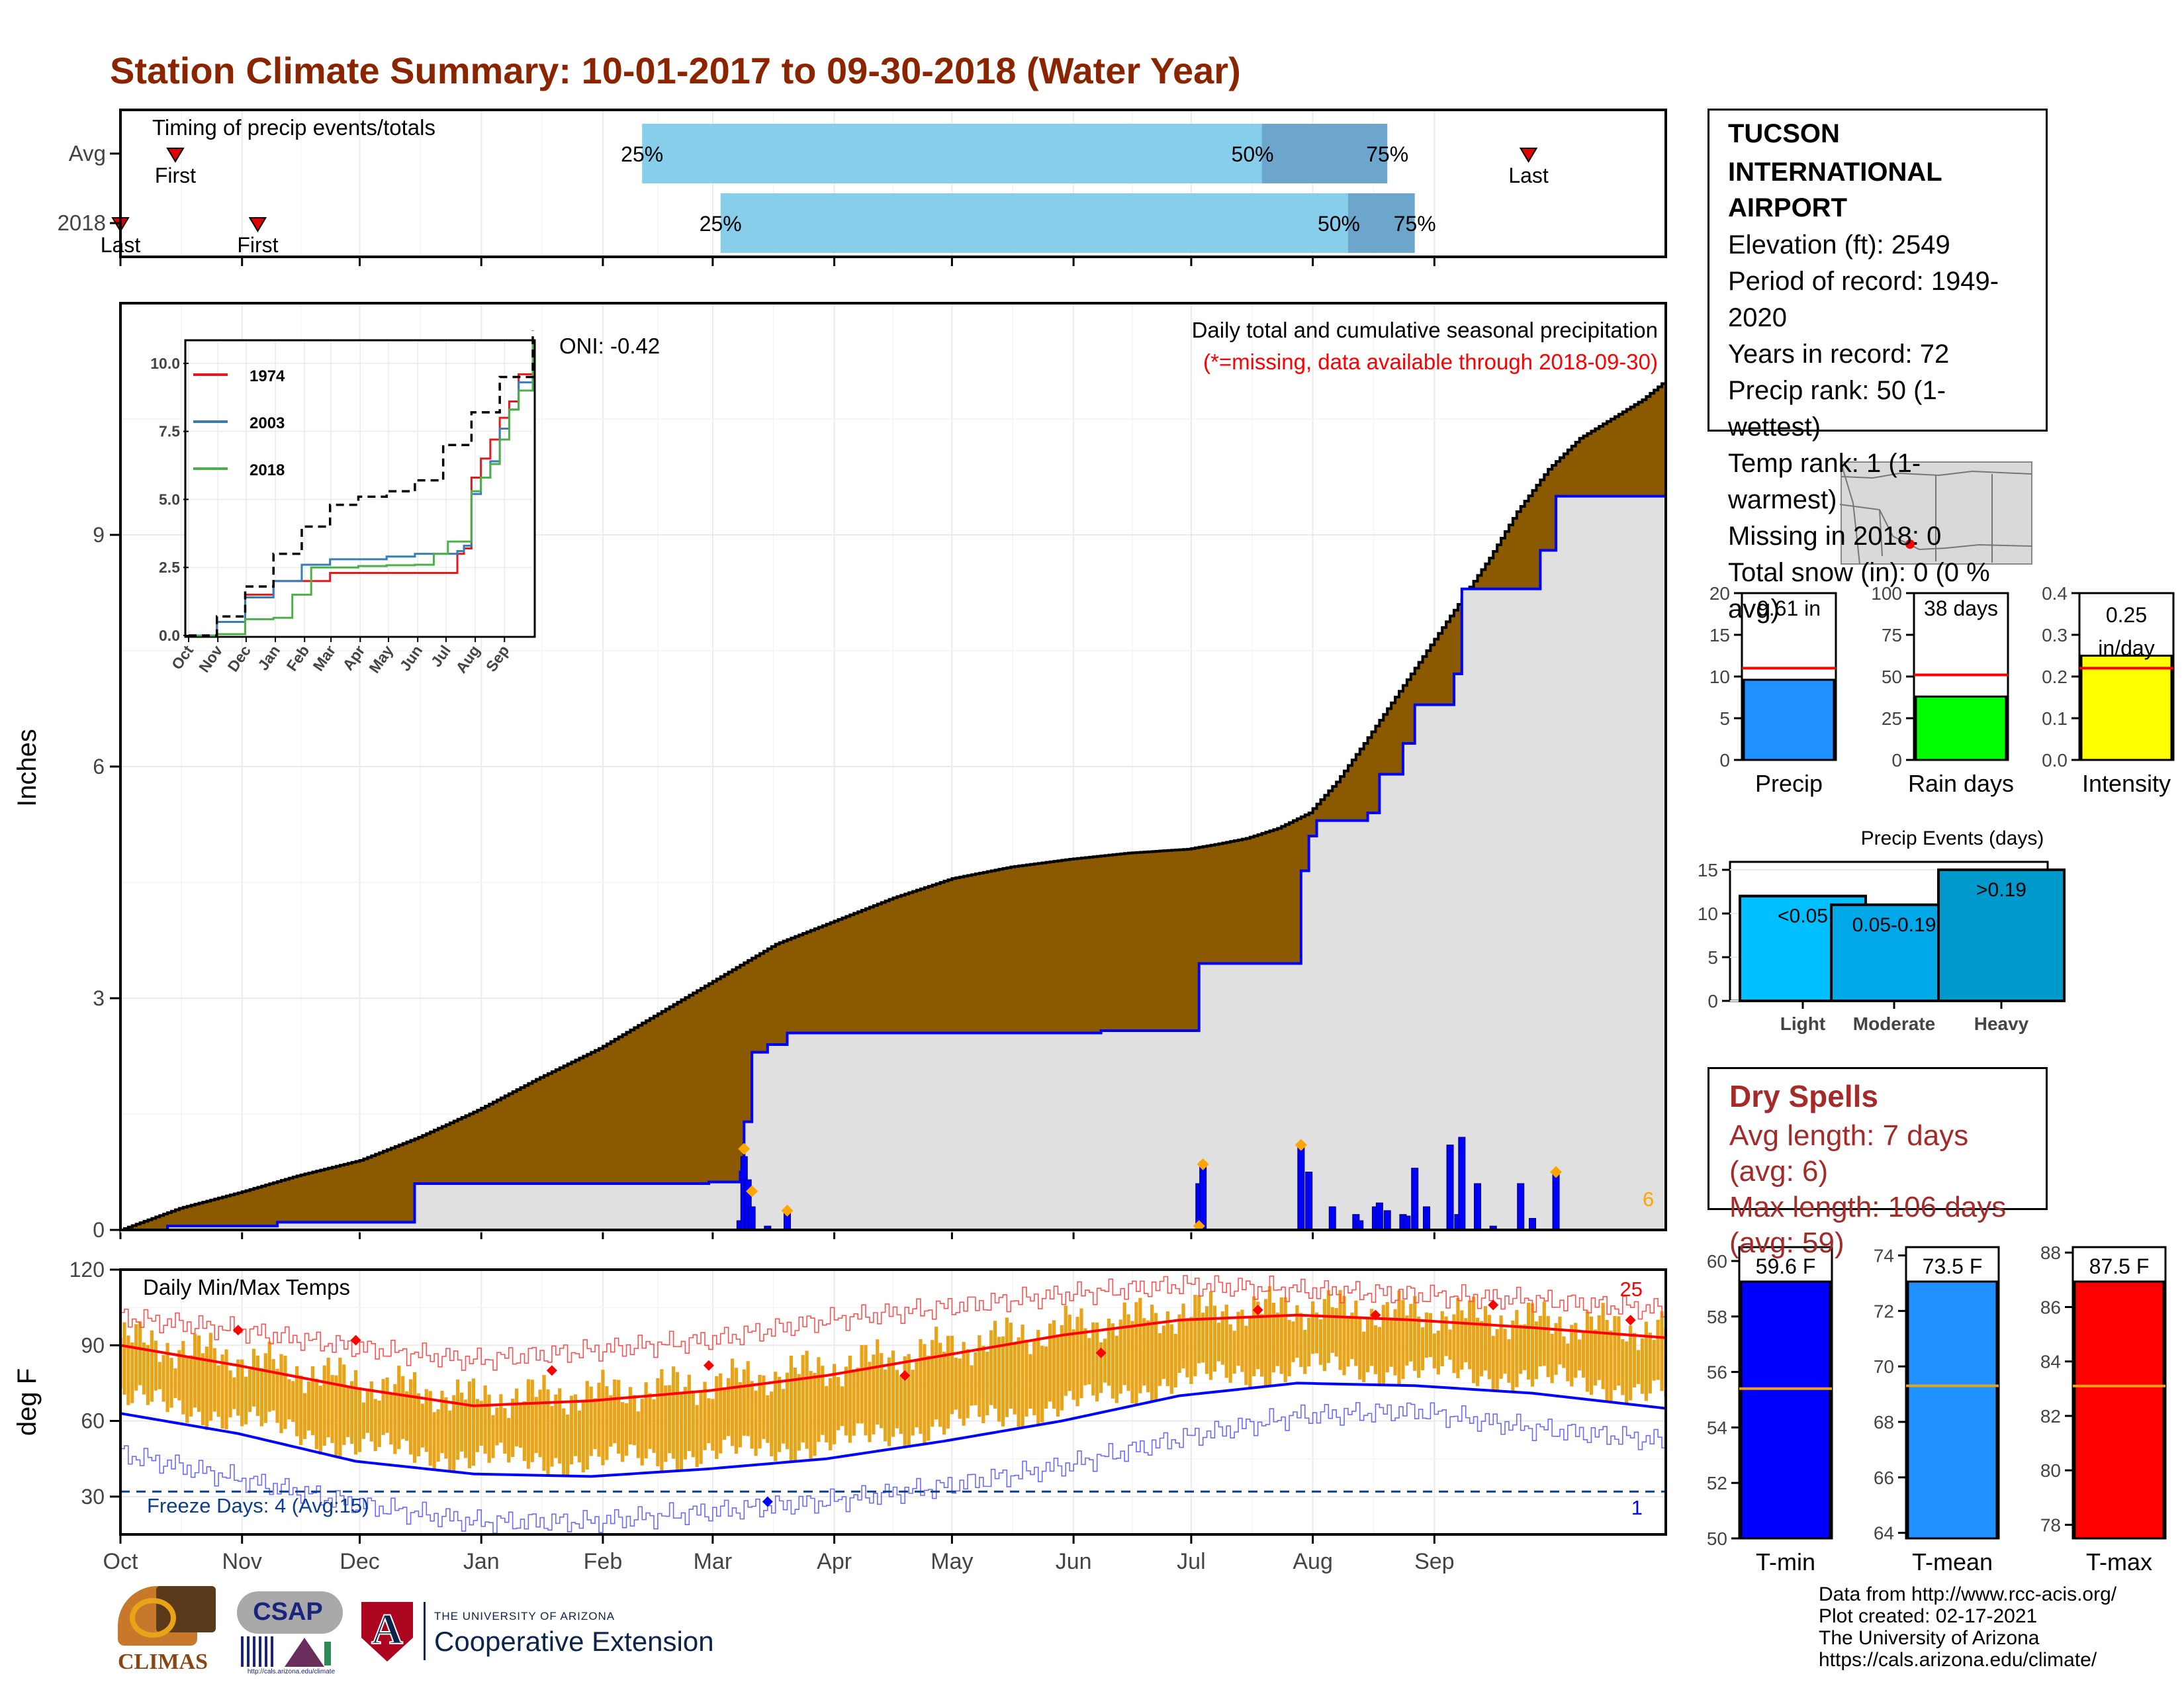 The image size is (2184, 1688). I want to click on gauge-t-min: 50 52 54 56 58 60 59.6 F T-min, so click(1770, 1410).